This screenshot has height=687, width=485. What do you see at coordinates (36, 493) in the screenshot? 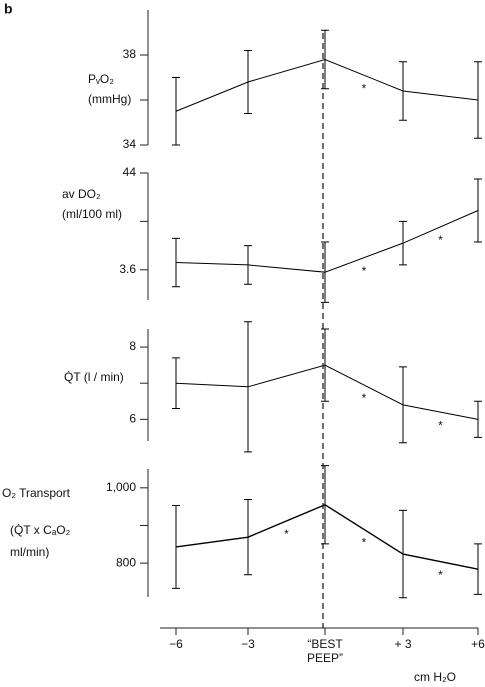
I see `y-axis-label: O₂ Transport` at bounding box center [36, 493].